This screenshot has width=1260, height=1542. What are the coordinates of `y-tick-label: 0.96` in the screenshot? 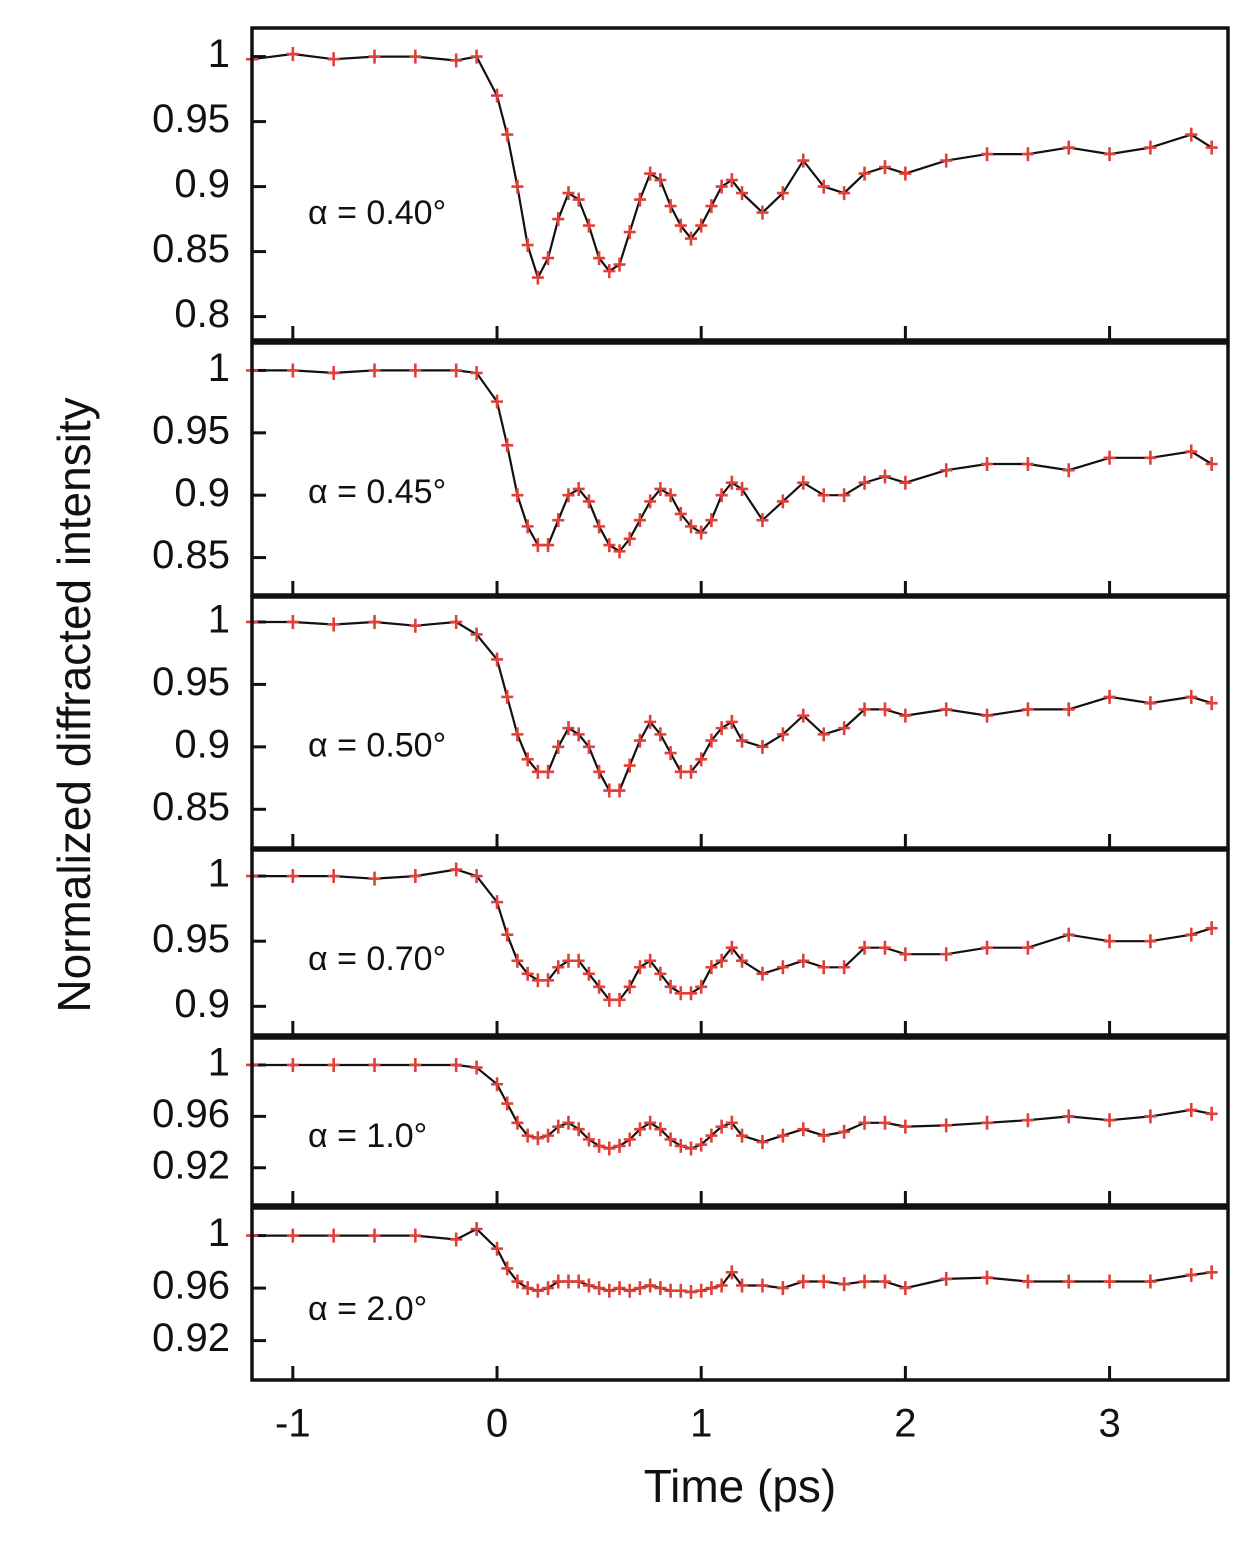 It's located at (191, 1286).